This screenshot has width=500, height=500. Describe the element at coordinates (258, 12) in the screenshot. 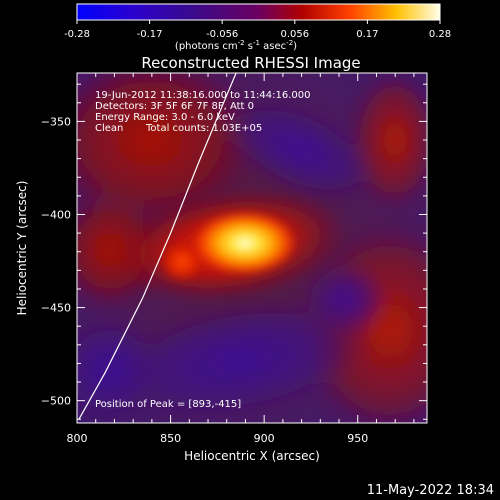

I see `colorbar-ramp` at that location.